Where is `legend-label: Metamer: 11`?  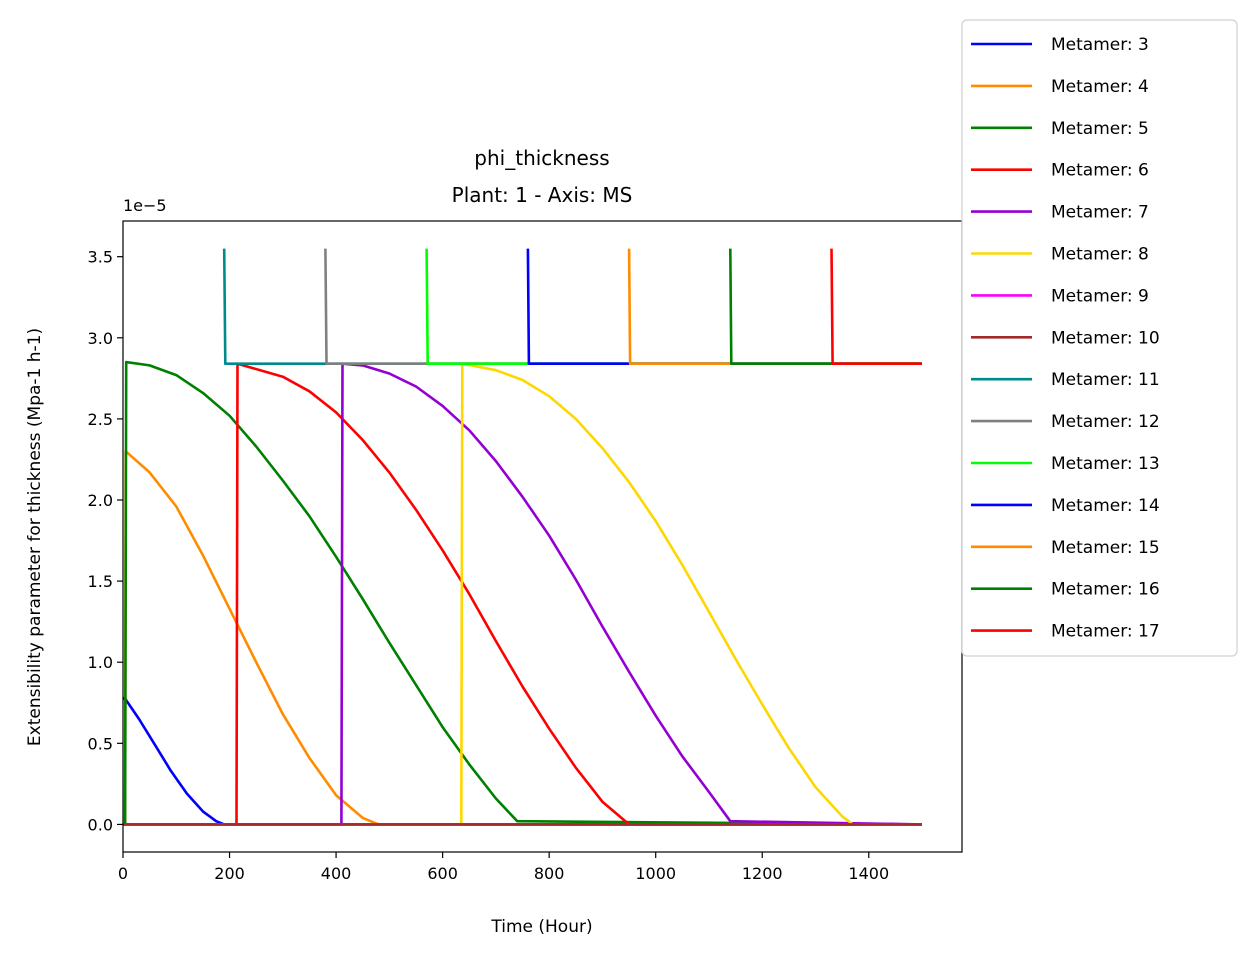 legend-label: Metamer: 11 is located at coordinates (1105, 380).